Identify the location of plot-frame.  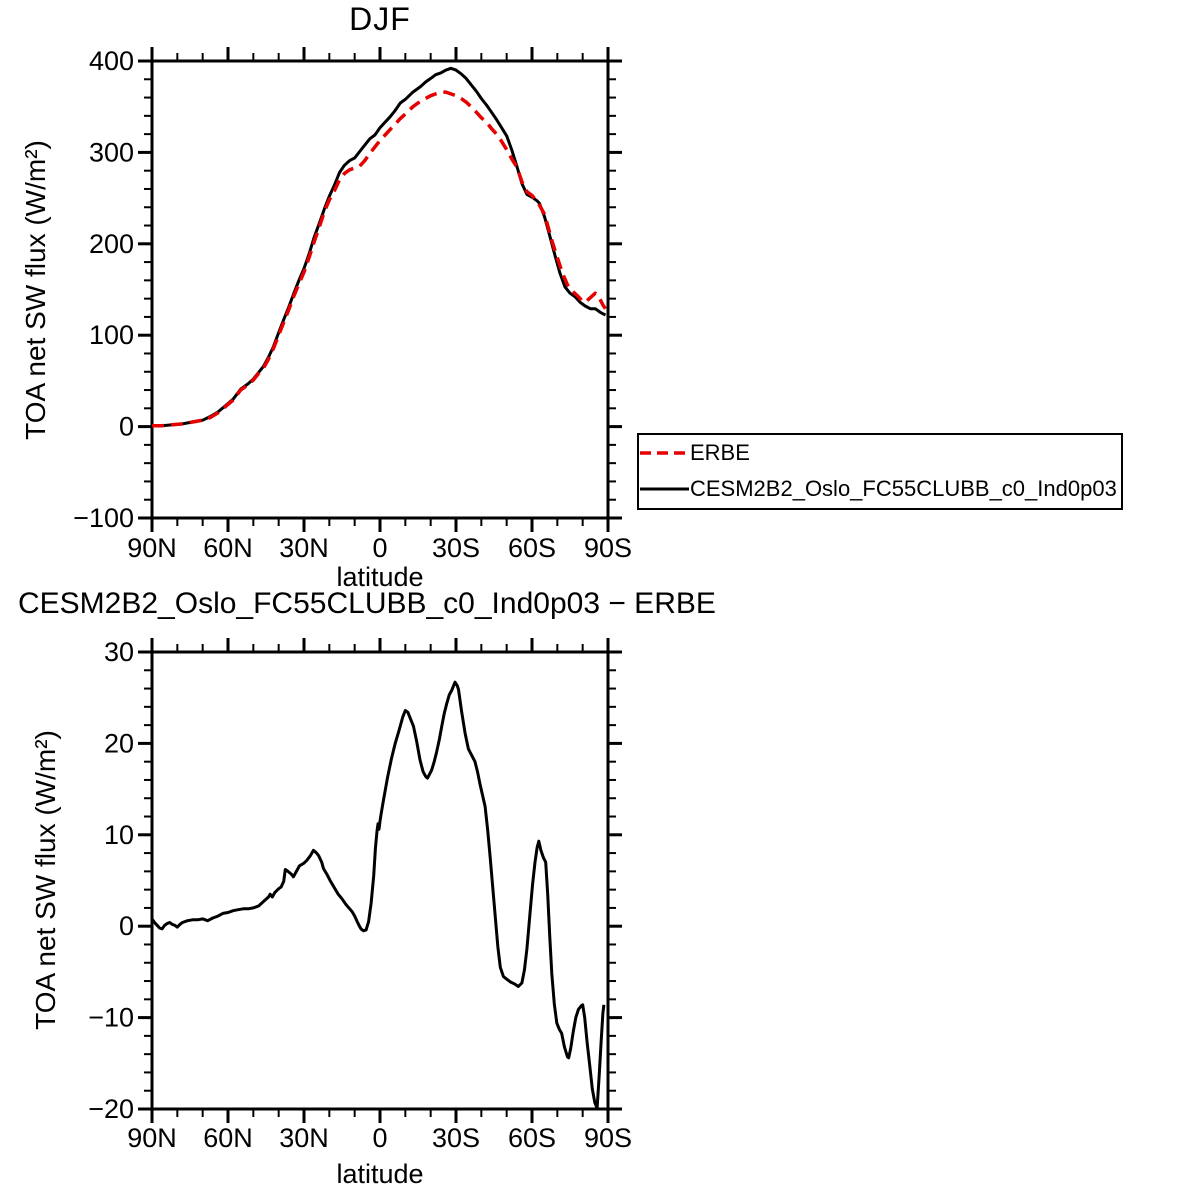
(380, 880).